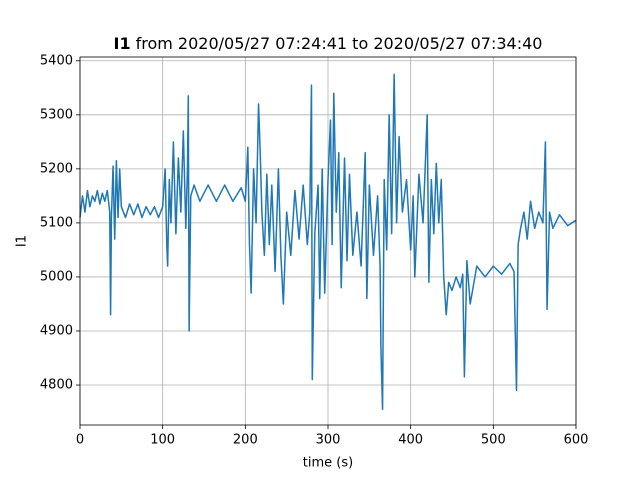 The width and height of the screenshot is (640, 480). What do you see at coordinates (328, 440) in the screenshot?
I see `x-tick-label: 300` at bounding box center [328, 440].